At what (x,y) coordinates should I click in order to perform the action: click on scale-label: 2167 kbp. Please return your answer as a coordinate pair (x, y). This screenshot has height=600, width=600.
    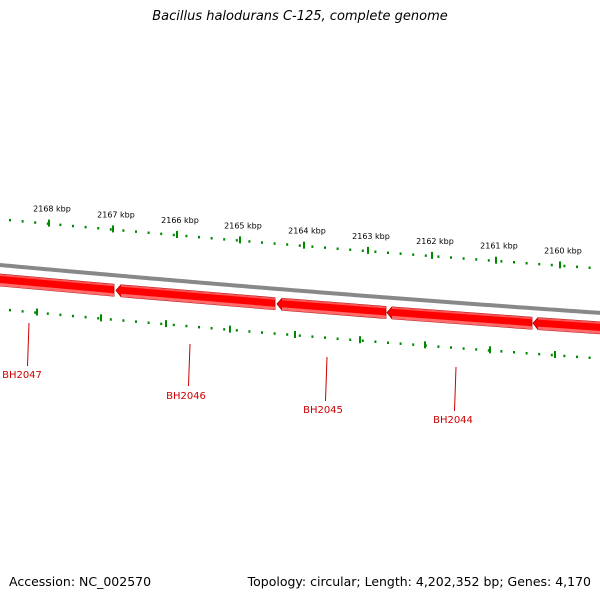
    Looking at the image, I should click on (116, 214).